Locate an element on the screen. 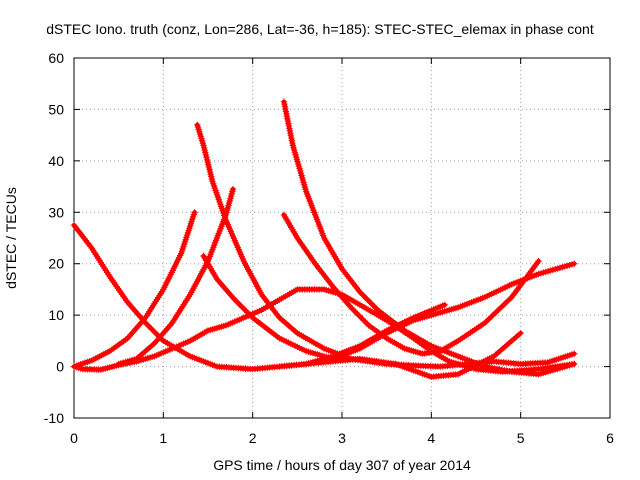 This screenshot has width=640, height=480. series-1-track is located at coordinates (134, 289).